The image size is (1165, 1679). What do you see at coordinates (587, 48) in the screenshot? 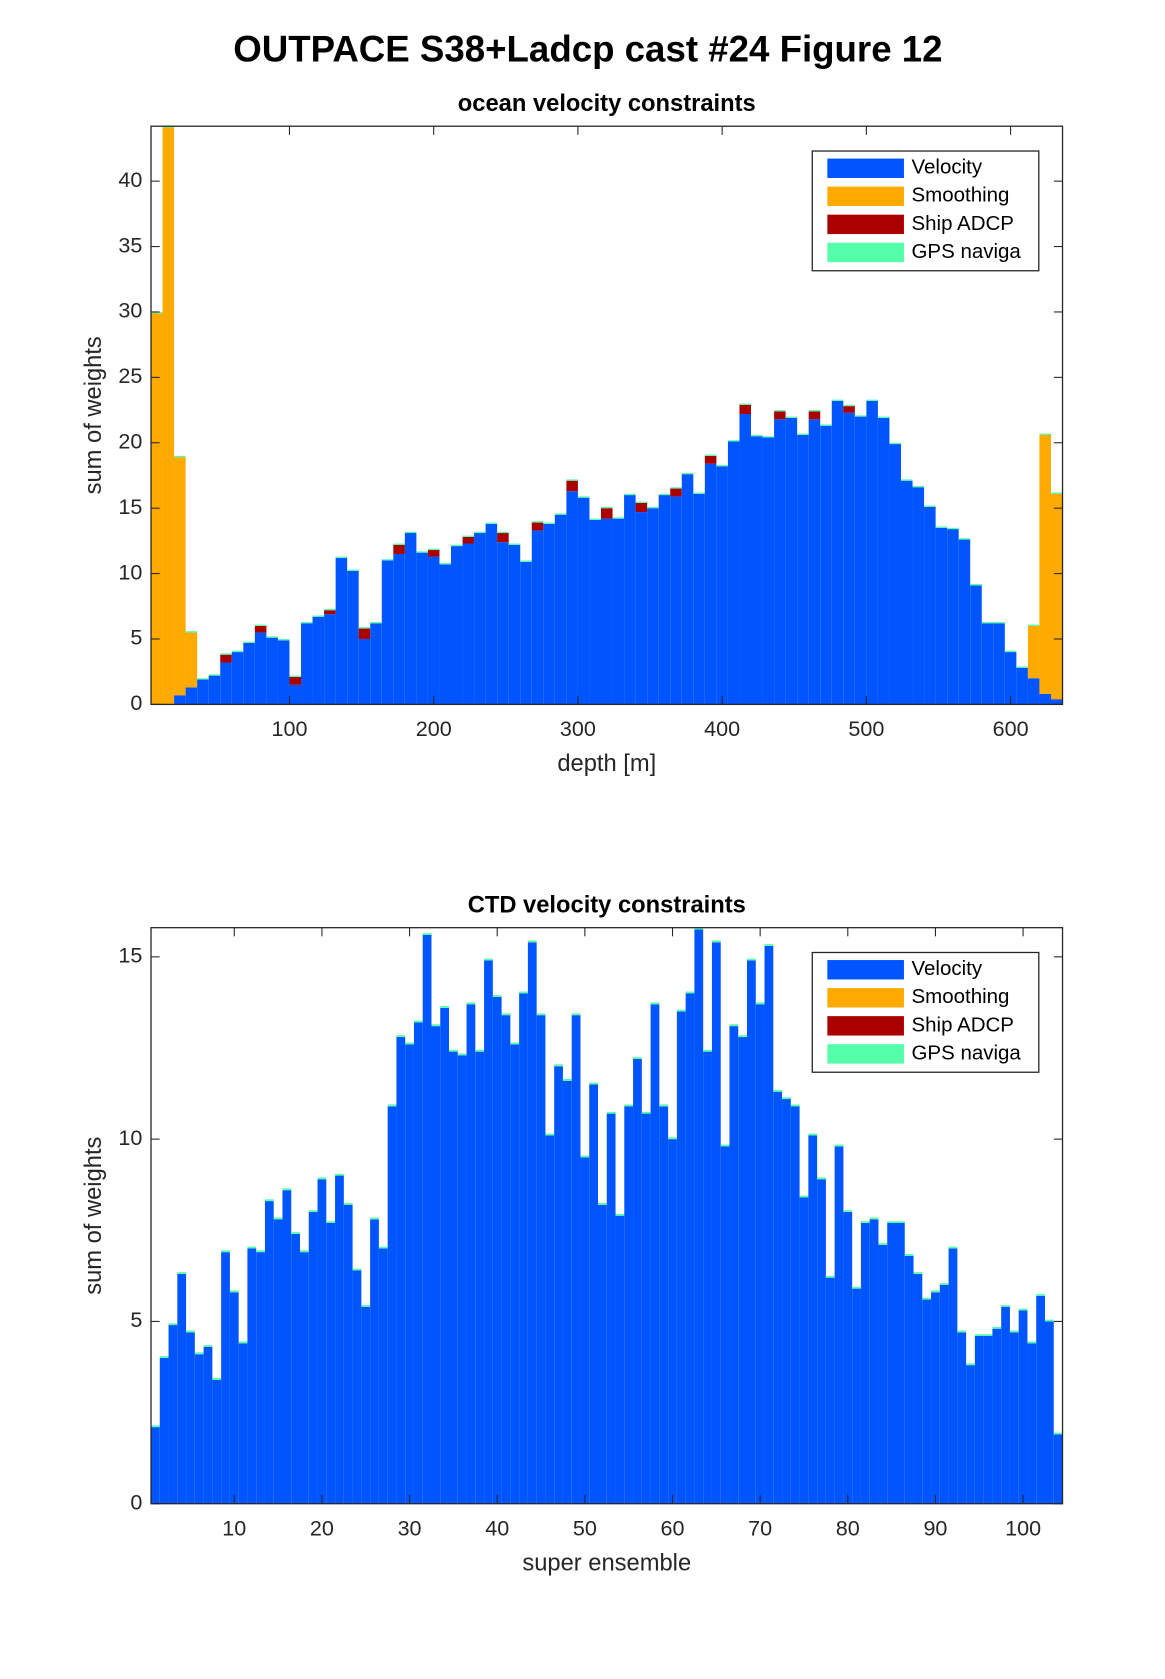
I see `figure-title: OUTPACE S38+Ladcp cast #24 Figure 12` at bounding box center [587, 48].